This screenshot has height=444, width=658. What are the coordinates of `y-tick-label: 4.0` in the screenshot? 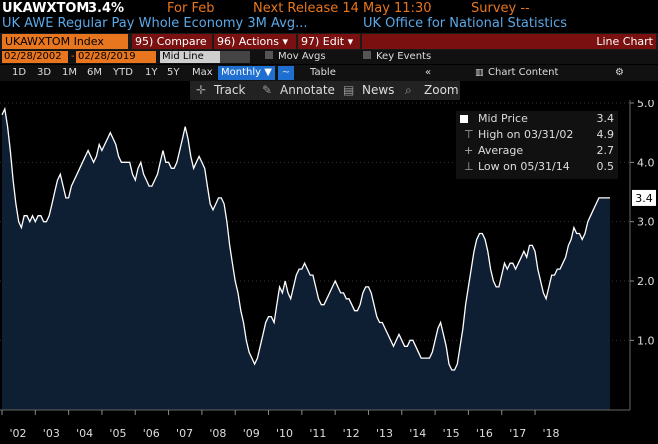 It's located at (646, 162).